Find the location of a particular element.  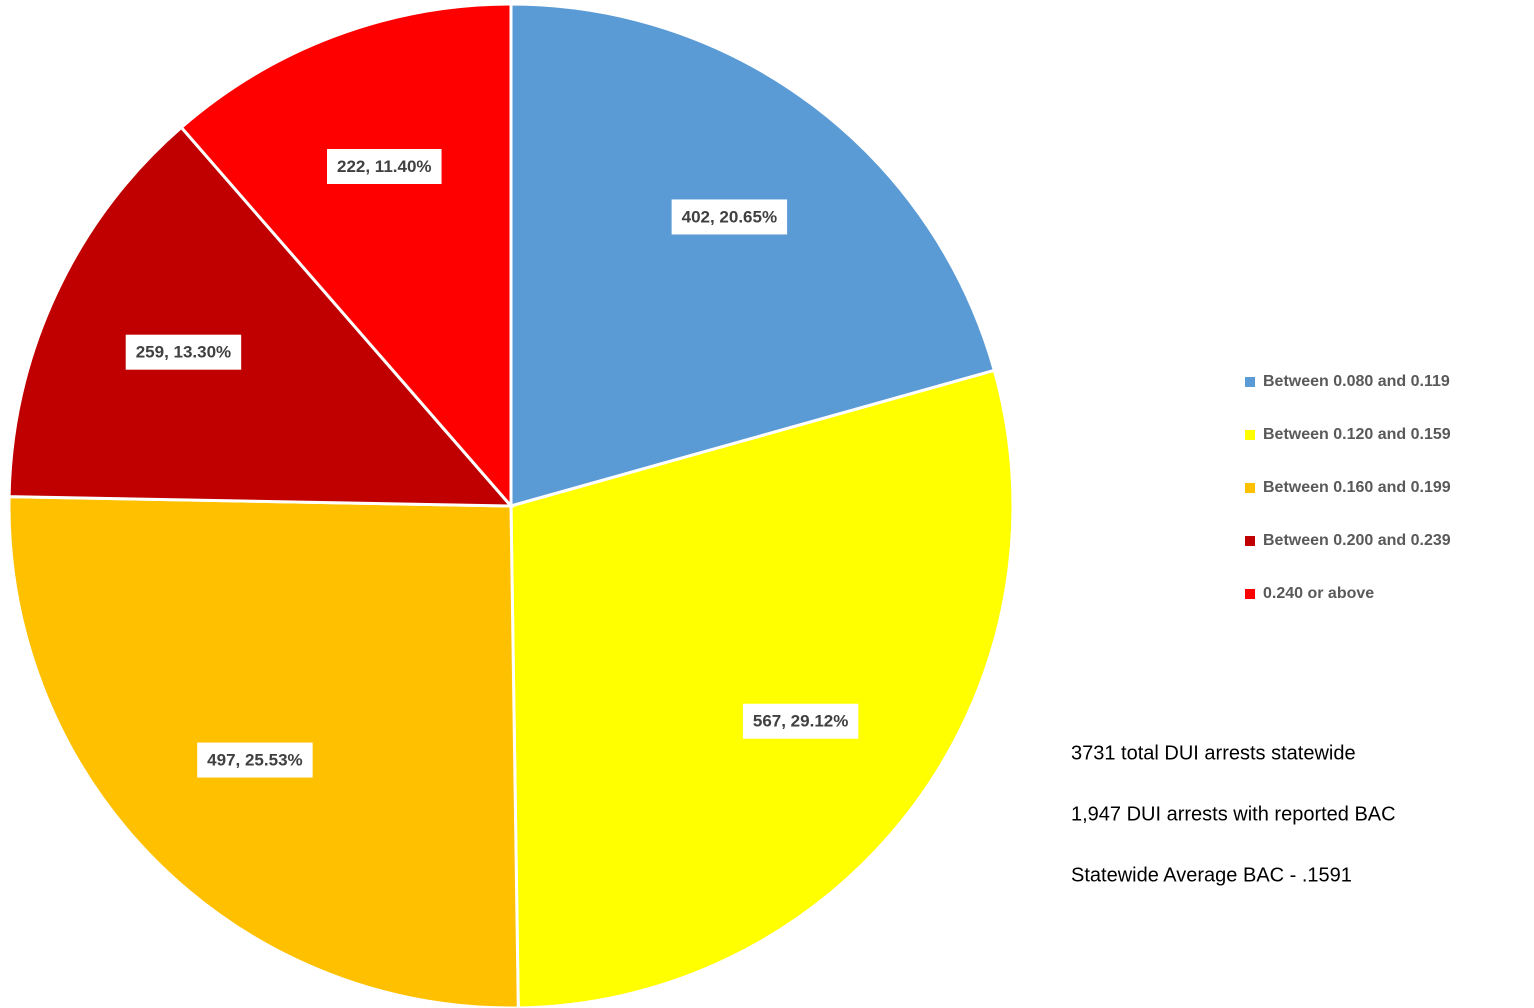

data-label: 222, 11.40% is located at coordinates (384, 166).